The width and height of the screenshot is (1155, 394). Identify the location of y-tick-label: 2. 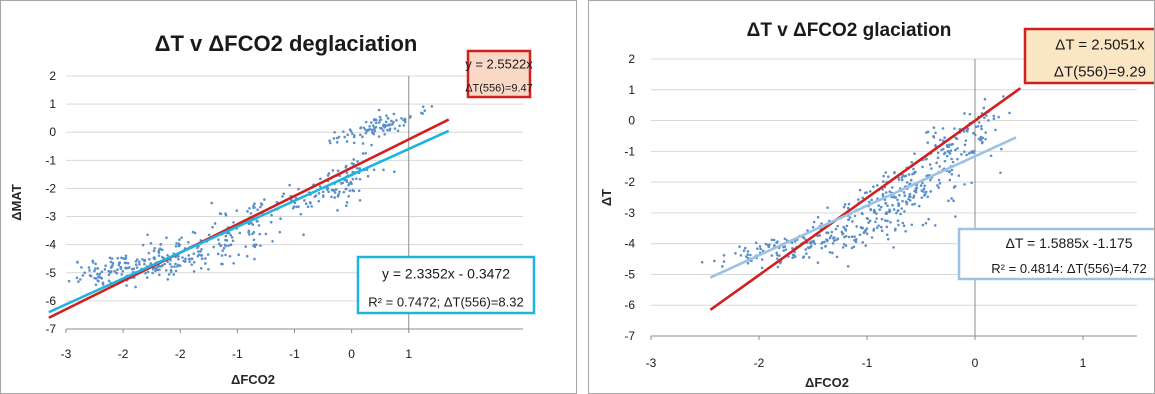
(631, 59).